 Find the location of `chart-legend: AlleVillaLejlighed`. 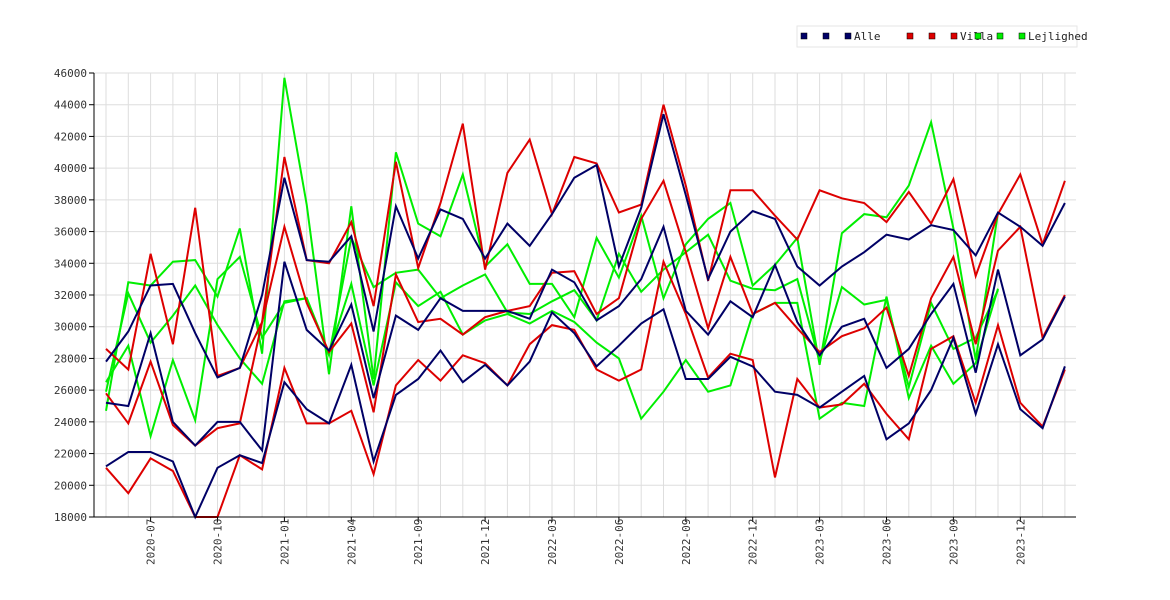

chart-legend: AlleVillaLejlighed is located at coordinates (942, 36).